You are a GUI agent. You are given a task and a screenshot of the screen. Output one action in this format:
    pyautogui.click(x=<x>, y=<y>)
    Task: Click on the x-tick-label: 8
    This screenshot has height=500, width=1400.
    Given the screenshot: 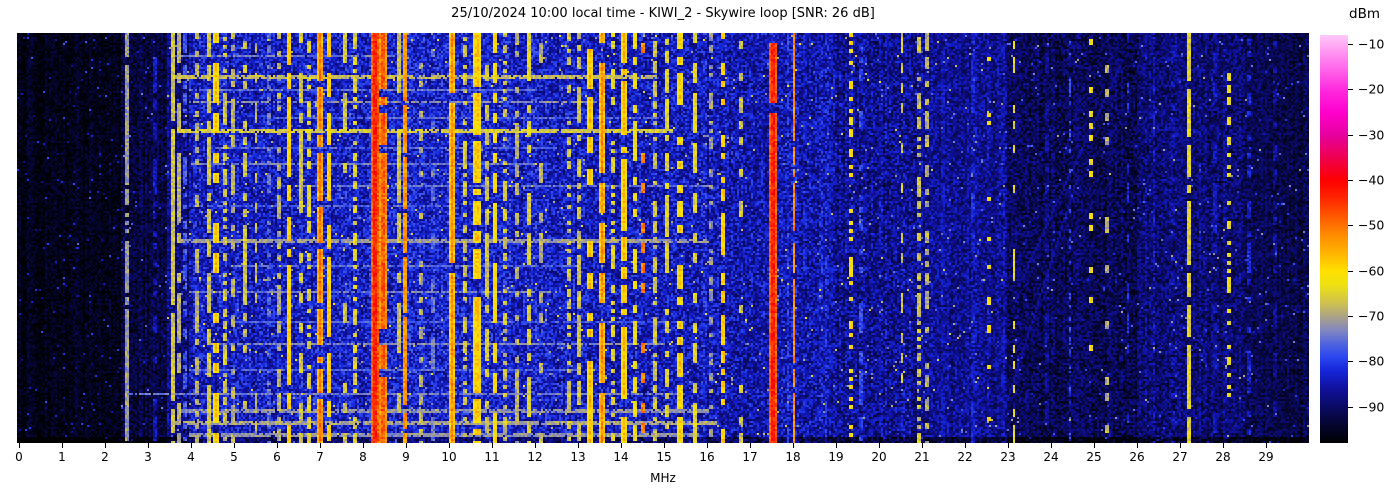 What is the action you would take?
    pyautogui.click(x=363, y=457)
    